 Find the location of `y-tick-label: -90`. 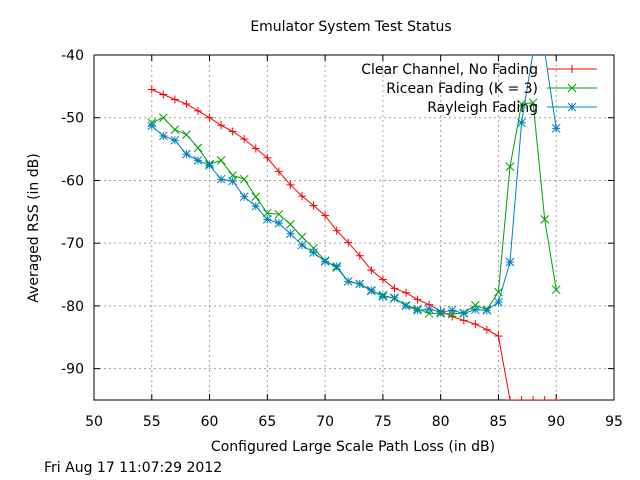

y-tick-label: -90 is located at coordinates (72, 370).